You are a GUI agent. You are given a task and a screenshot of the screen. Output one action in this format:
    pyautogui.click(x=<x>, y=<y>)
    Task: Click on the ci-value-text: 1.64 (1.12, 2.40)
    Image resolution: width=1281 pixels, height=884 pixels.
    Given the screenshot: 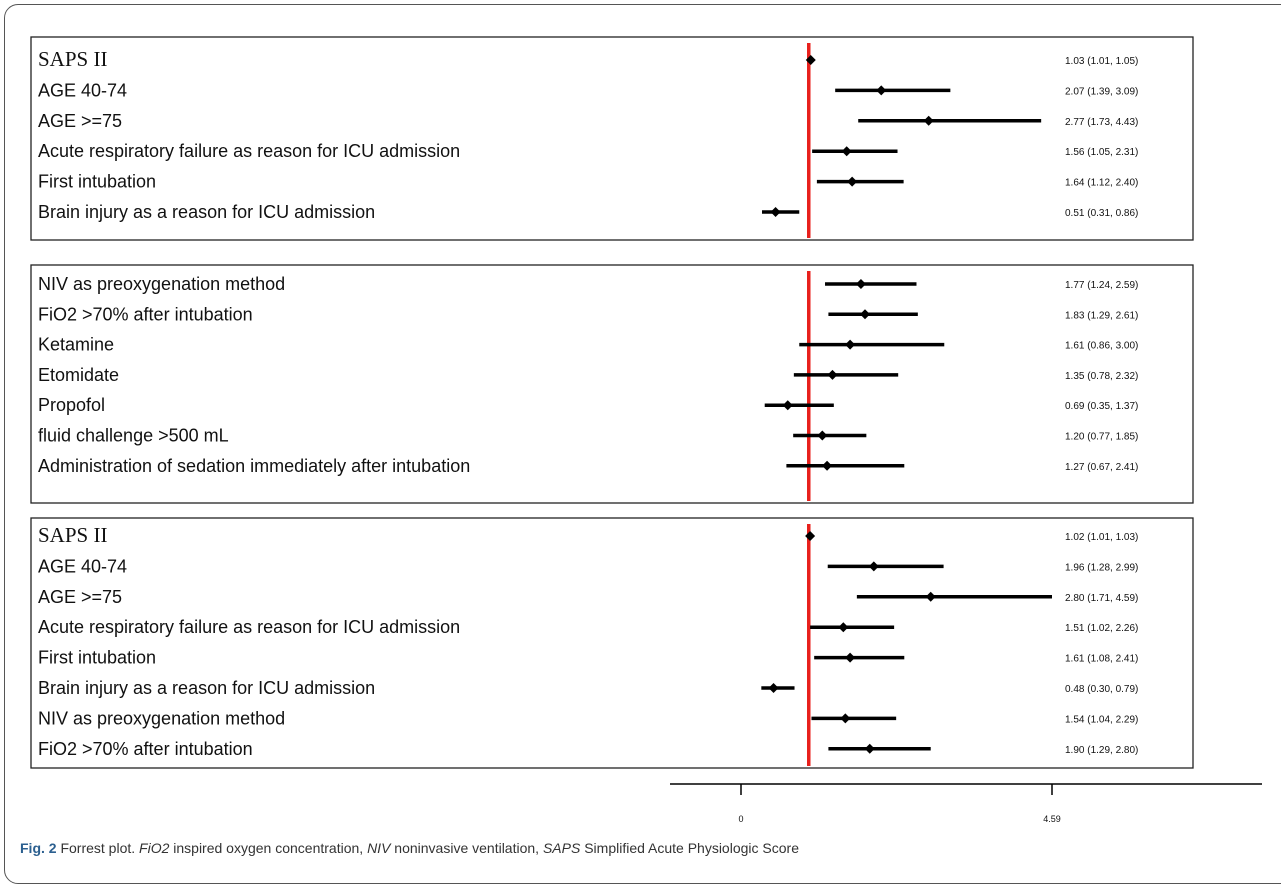 What is the action you would take?
    pyautogui.click(x=1101, y=183)
    